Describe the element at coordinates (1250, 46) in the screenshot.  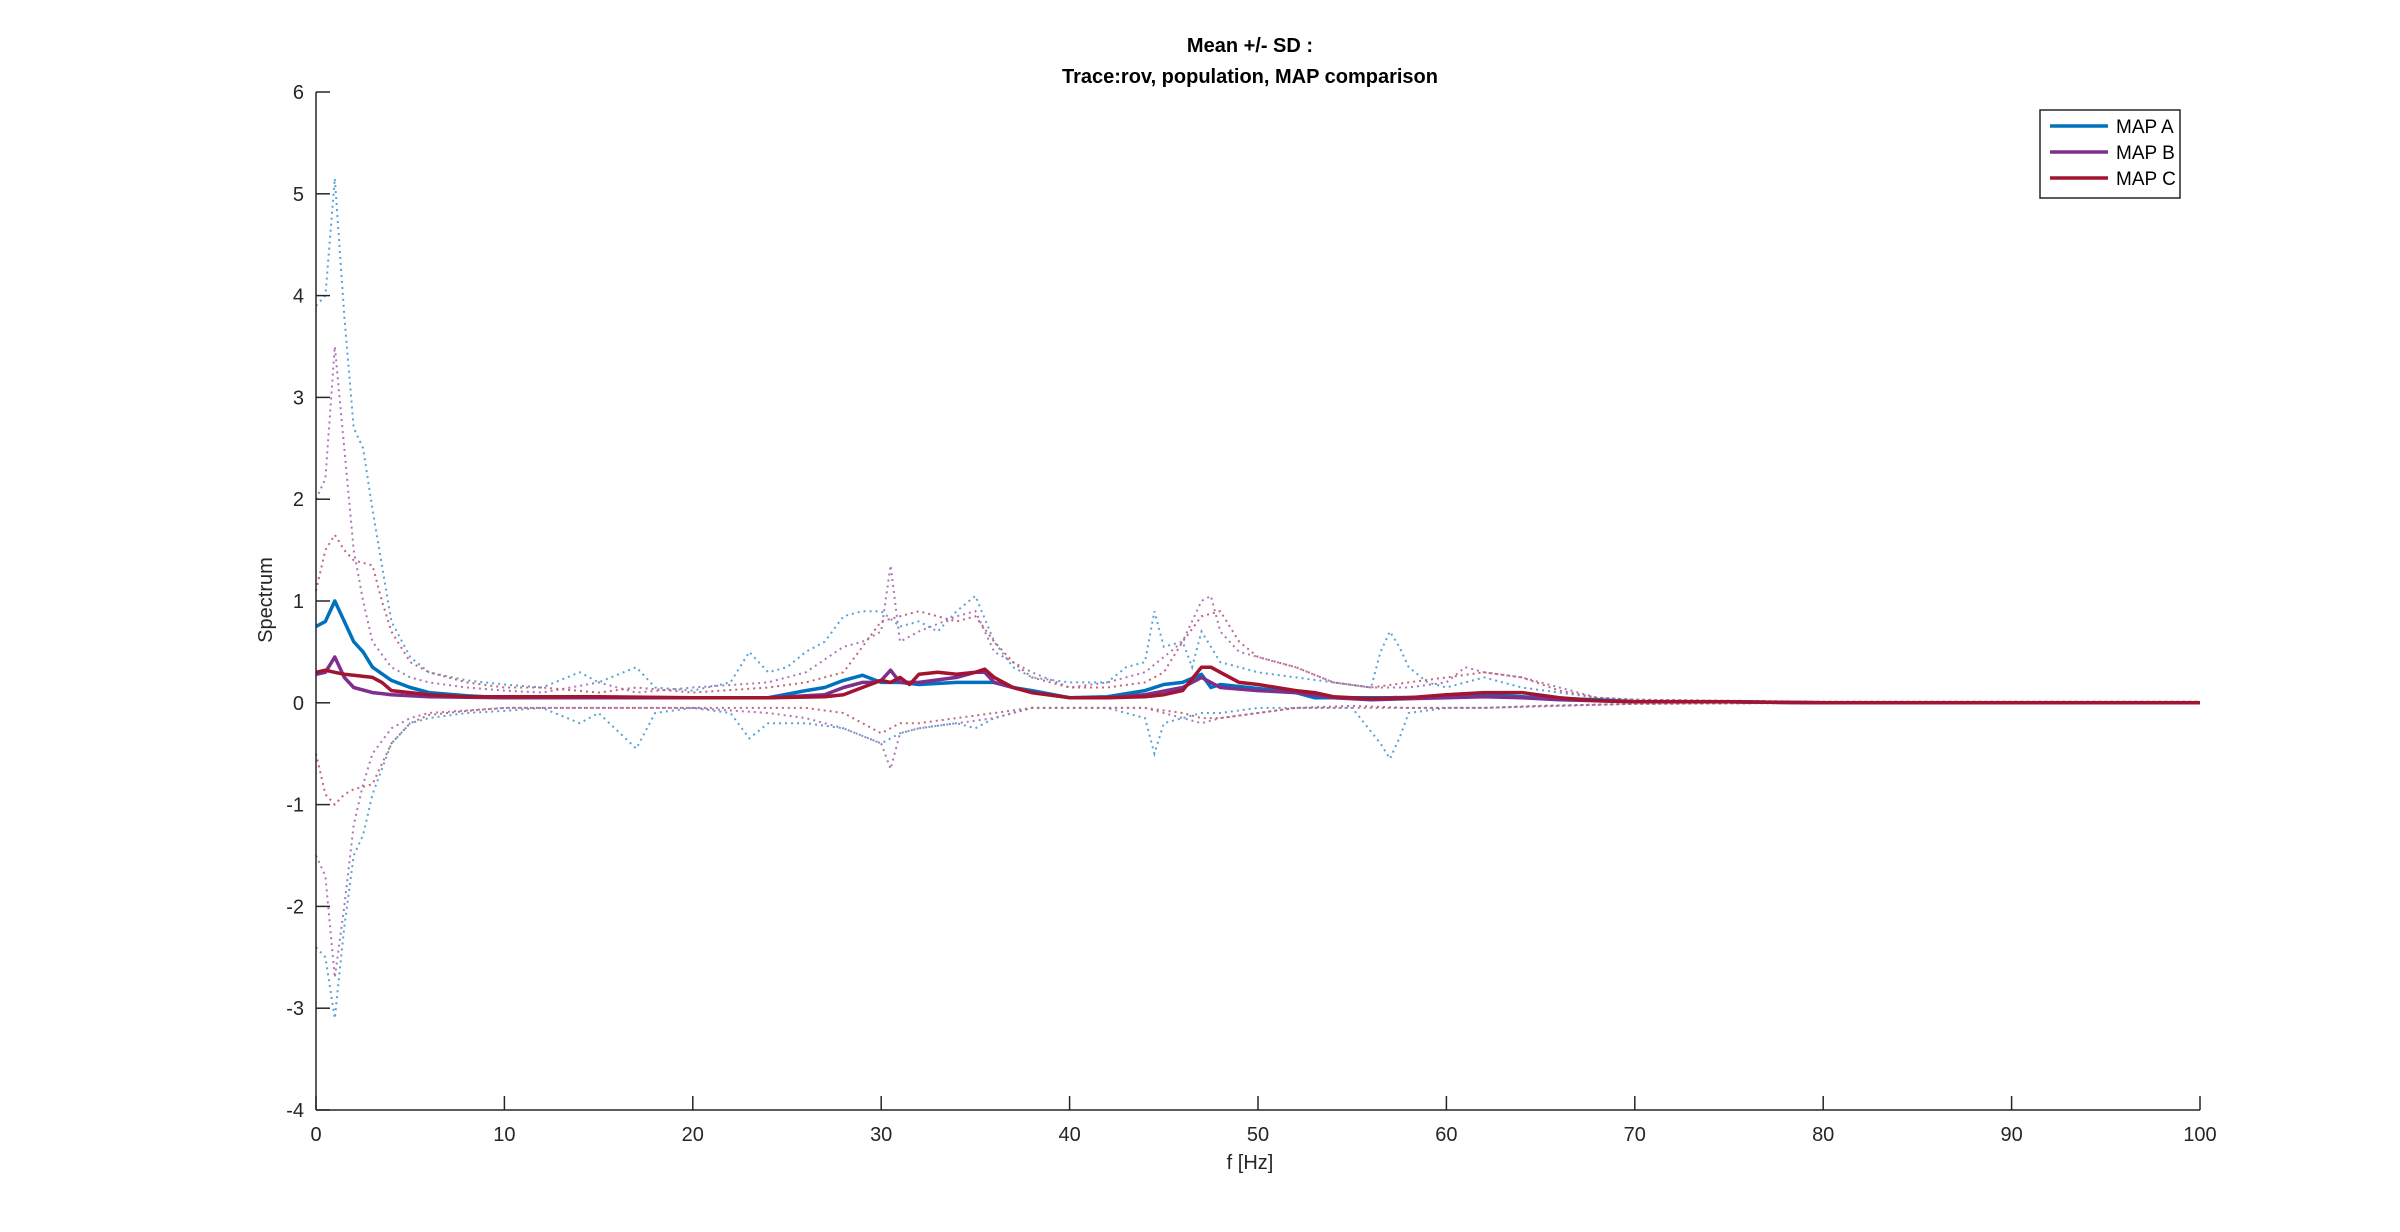
I see `chart-title: Mean +/- SD :` at that location.